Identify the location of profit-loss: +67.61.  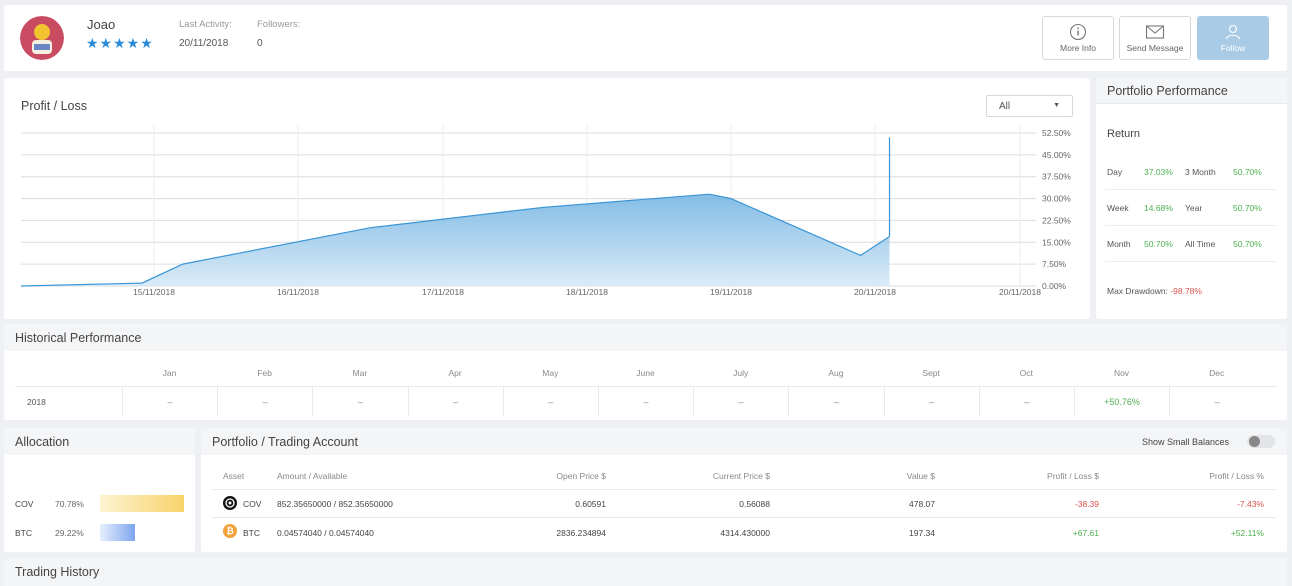
(1085, 533).